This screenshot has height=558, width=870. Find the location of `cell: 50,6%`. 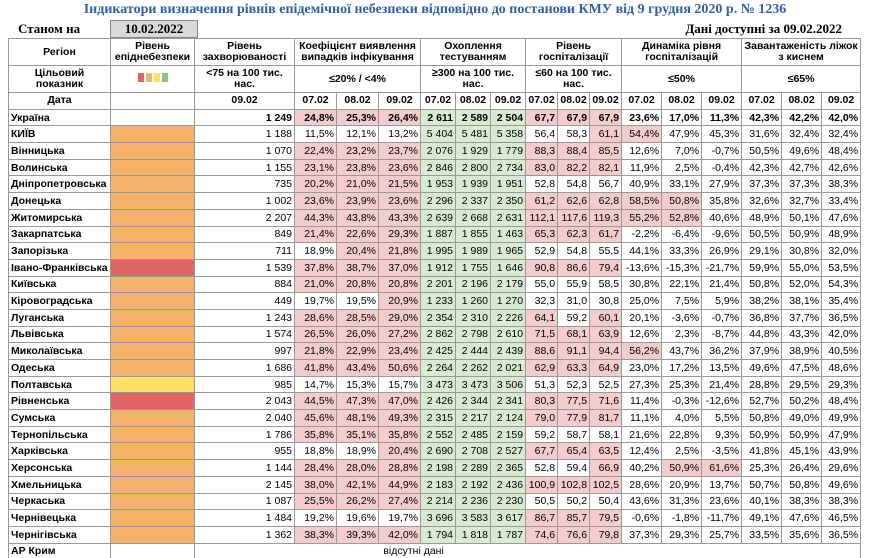

cell: 50,6% is located at coordinates (399, 368).